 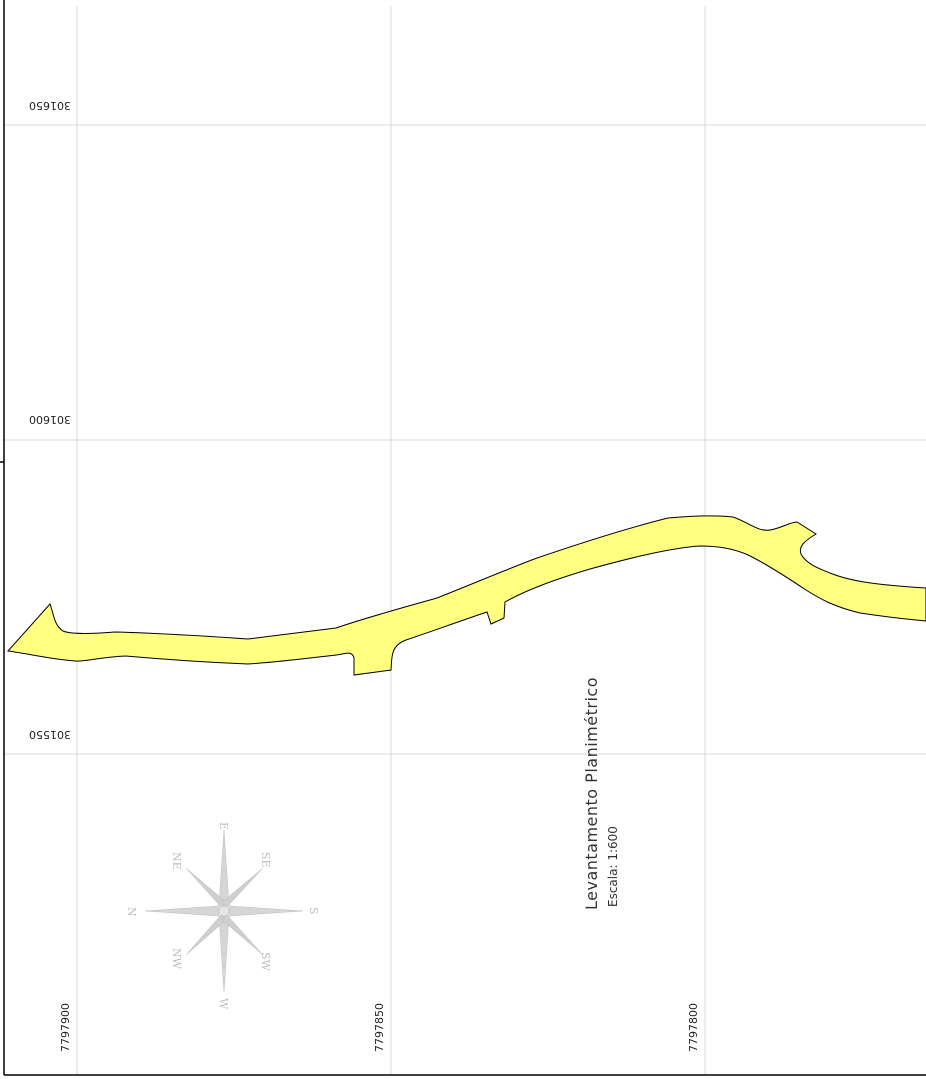 What do you see at coordinates (65, 1027) in the screenshot?
I see `grid-label-vertical: 7797900` at bounding box center [65, 1027].